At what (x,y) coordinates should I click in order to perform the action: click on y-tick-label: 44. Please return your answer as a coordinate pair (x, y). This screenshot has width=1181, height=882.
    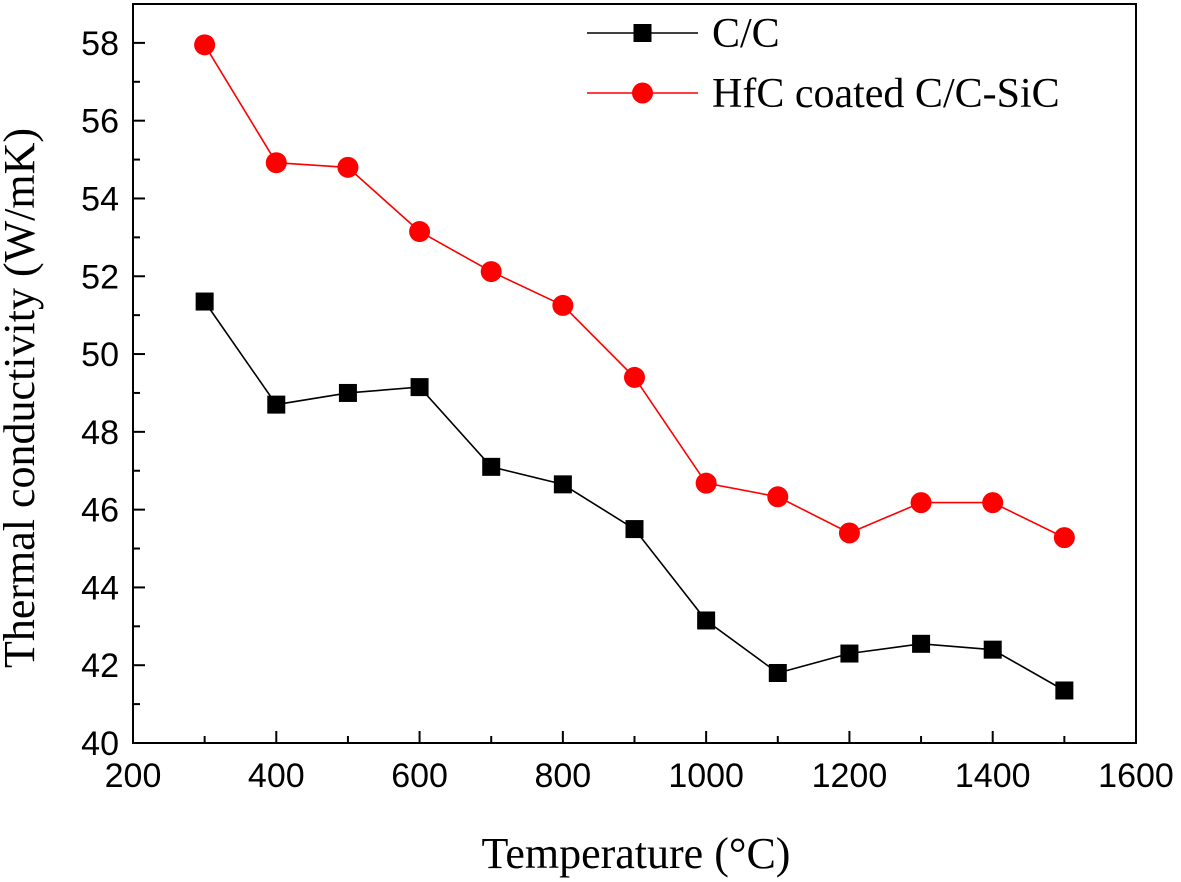
    Looking at the image, I should click on (100, 588).